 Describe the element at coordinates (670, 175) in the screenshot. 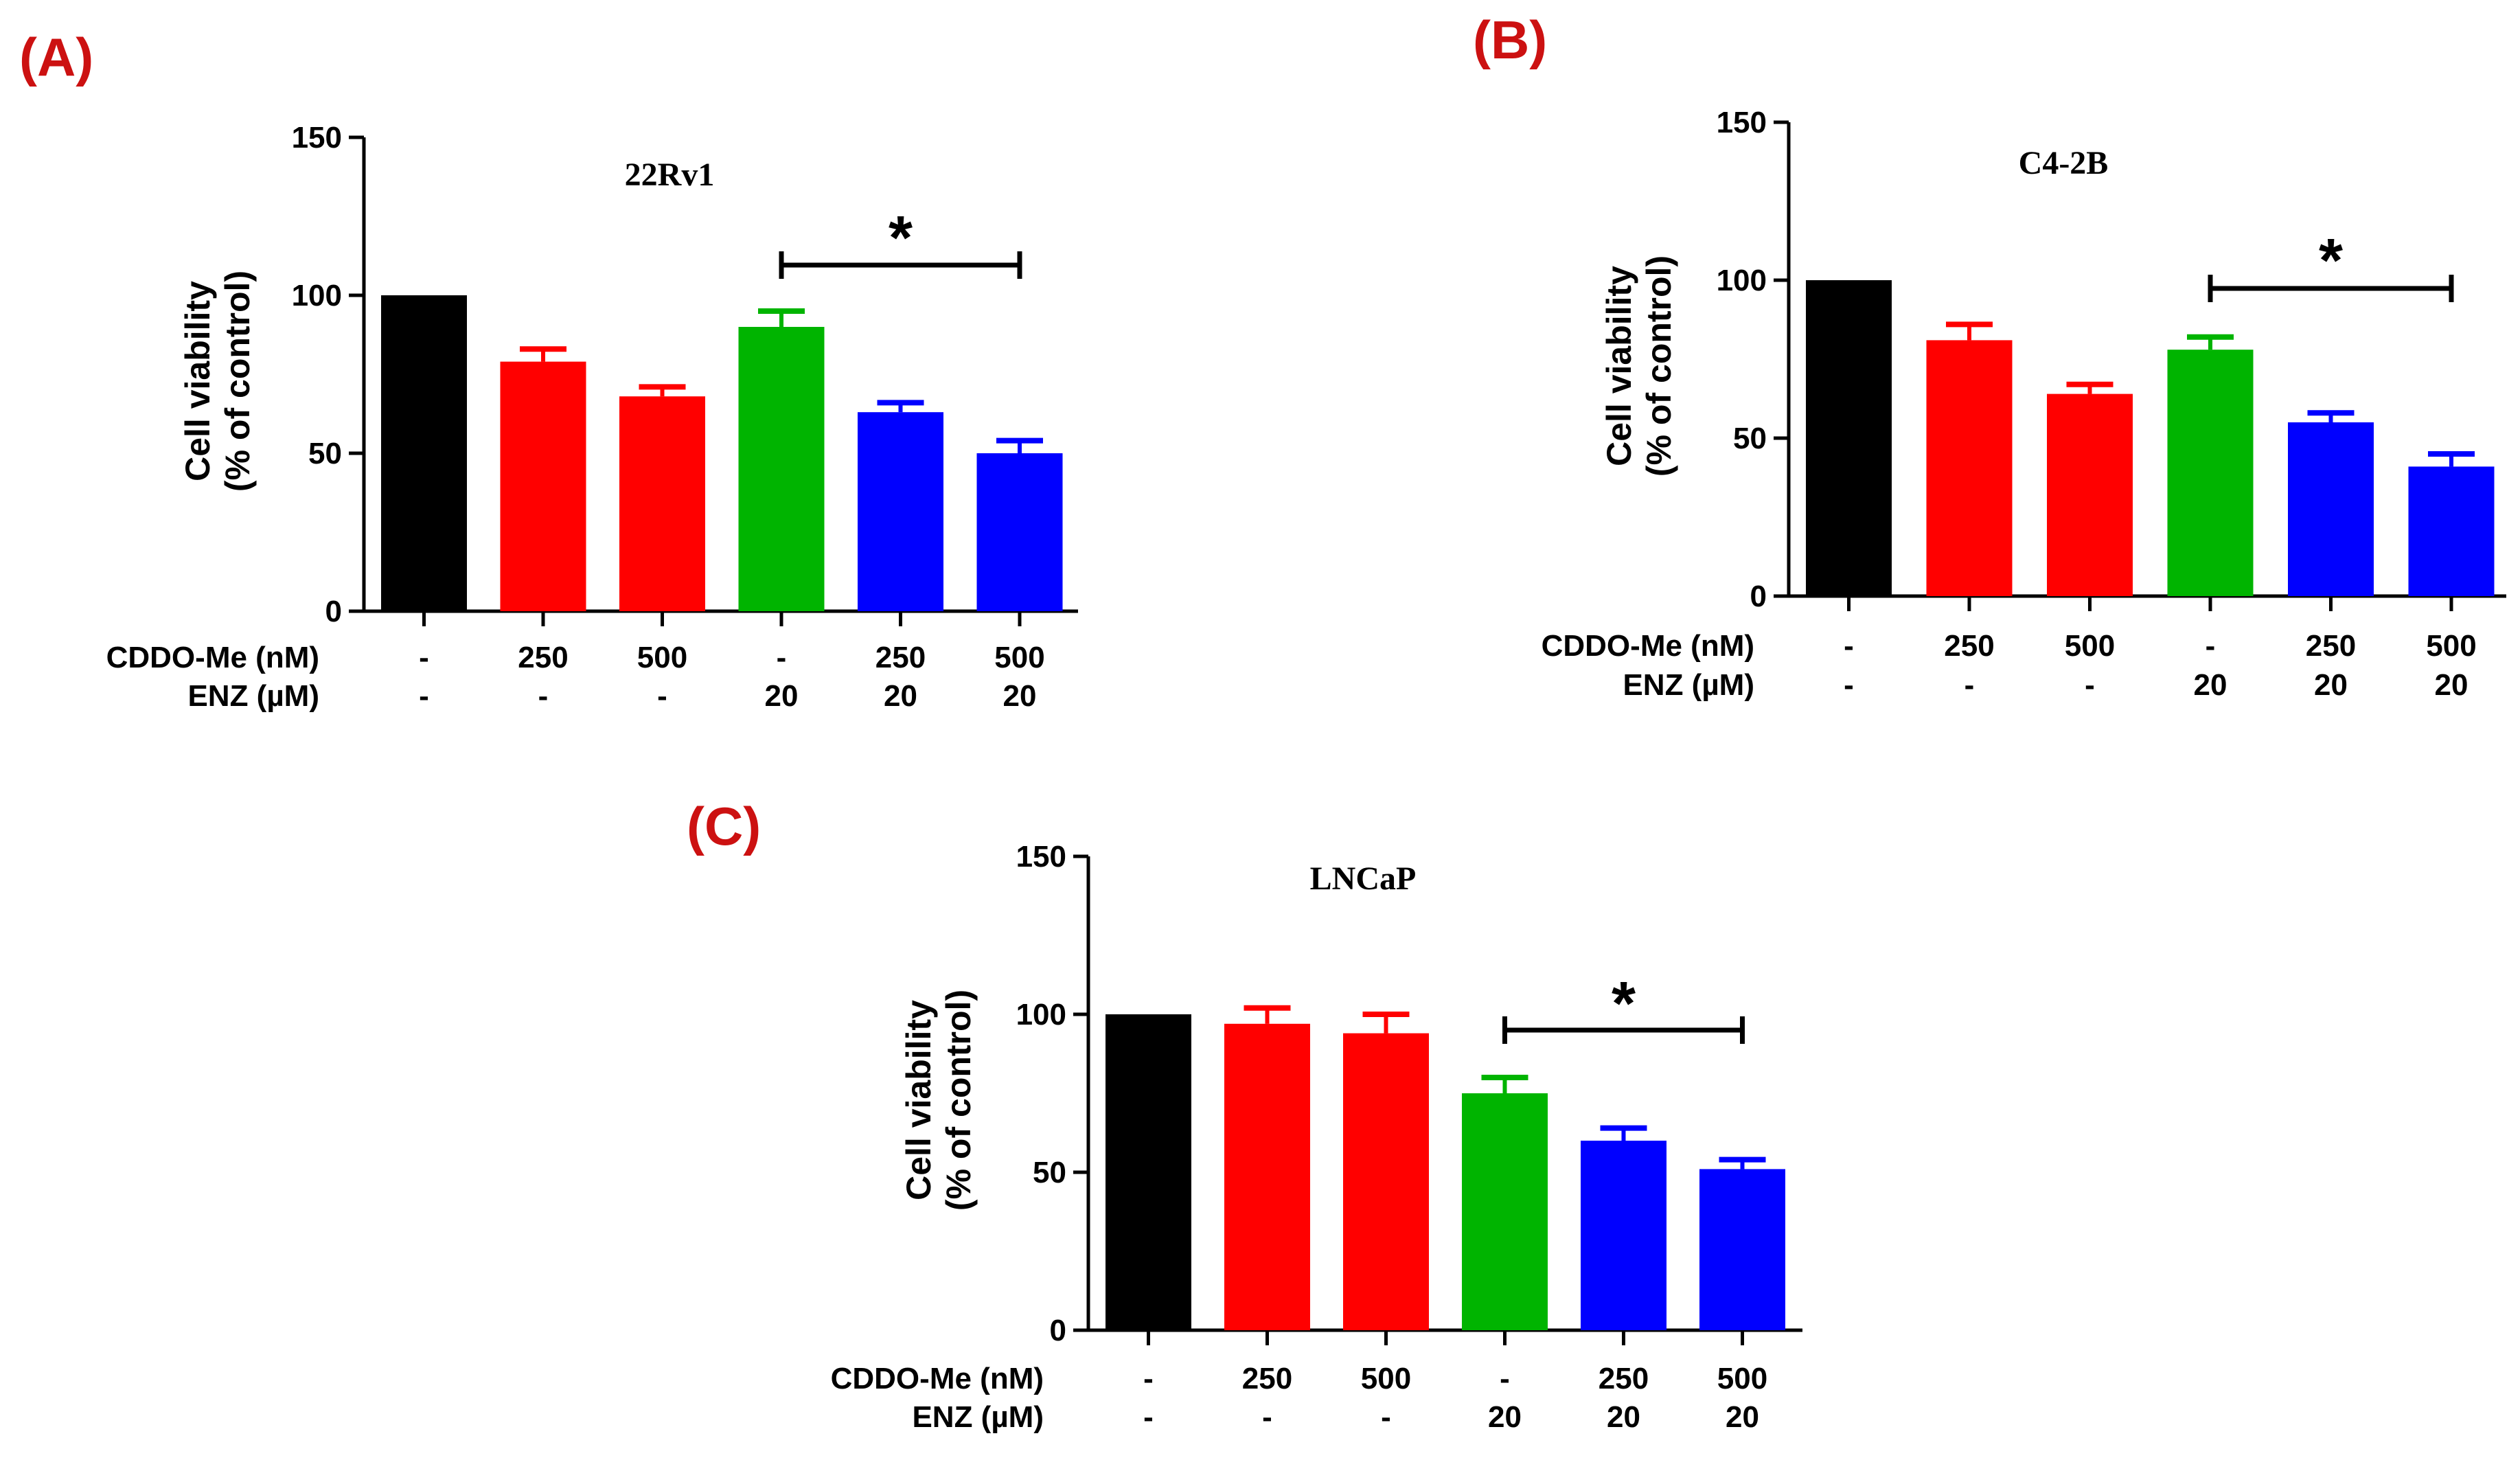

I see `chart-title: 22Rv1` at that location.